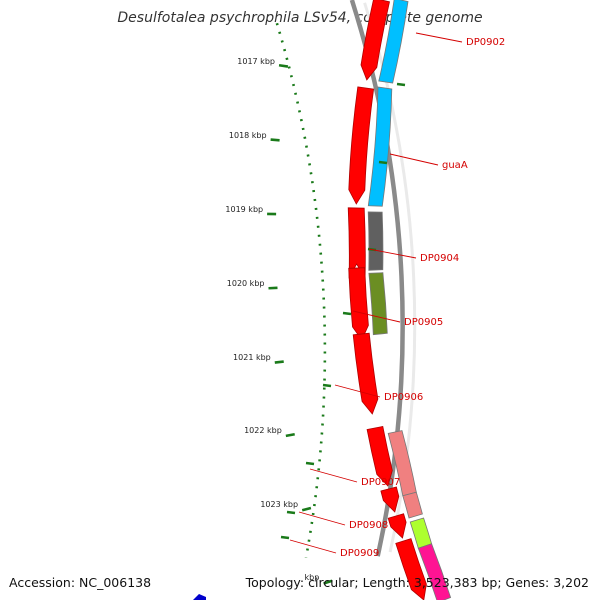  Describe the element at coordinates (439, 258) in the screenshot. I see `gene-label: DP0904` at that location.